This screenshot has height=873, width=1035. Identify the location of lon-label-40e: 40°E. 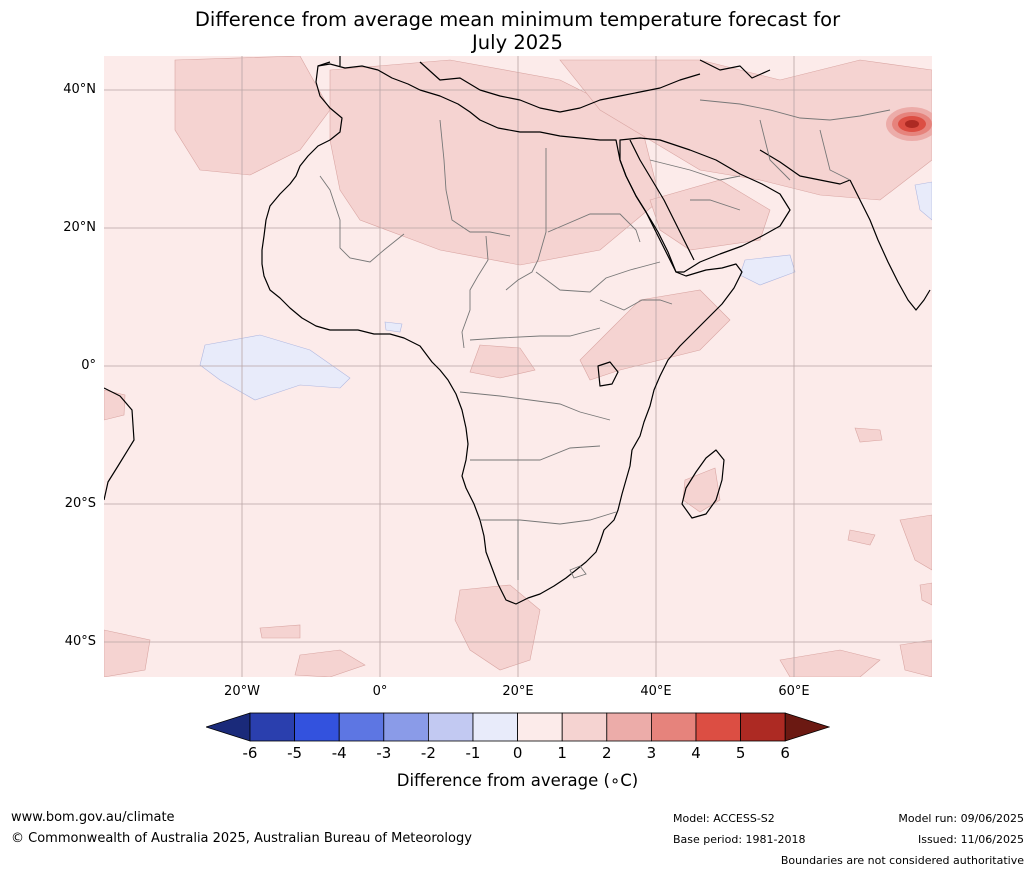
(656, 691).